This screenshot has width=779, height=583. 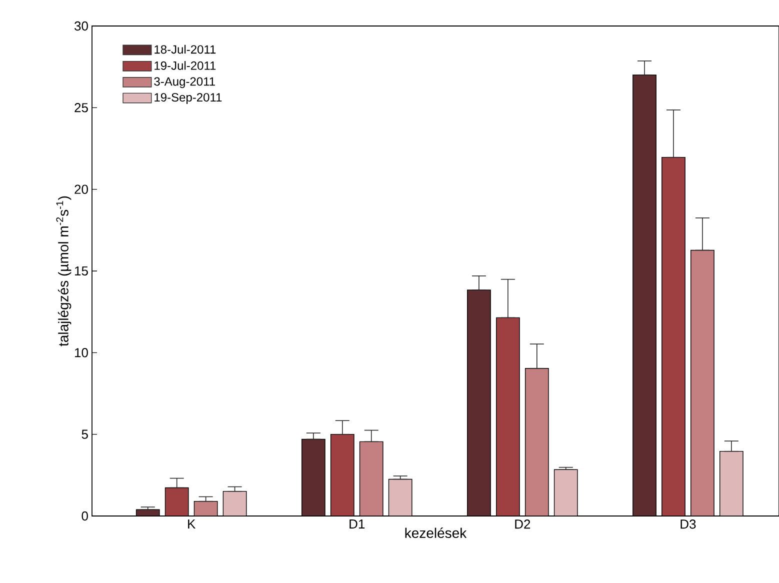 I want to click on y-tick-label: 10, so click(x=81, y=353).